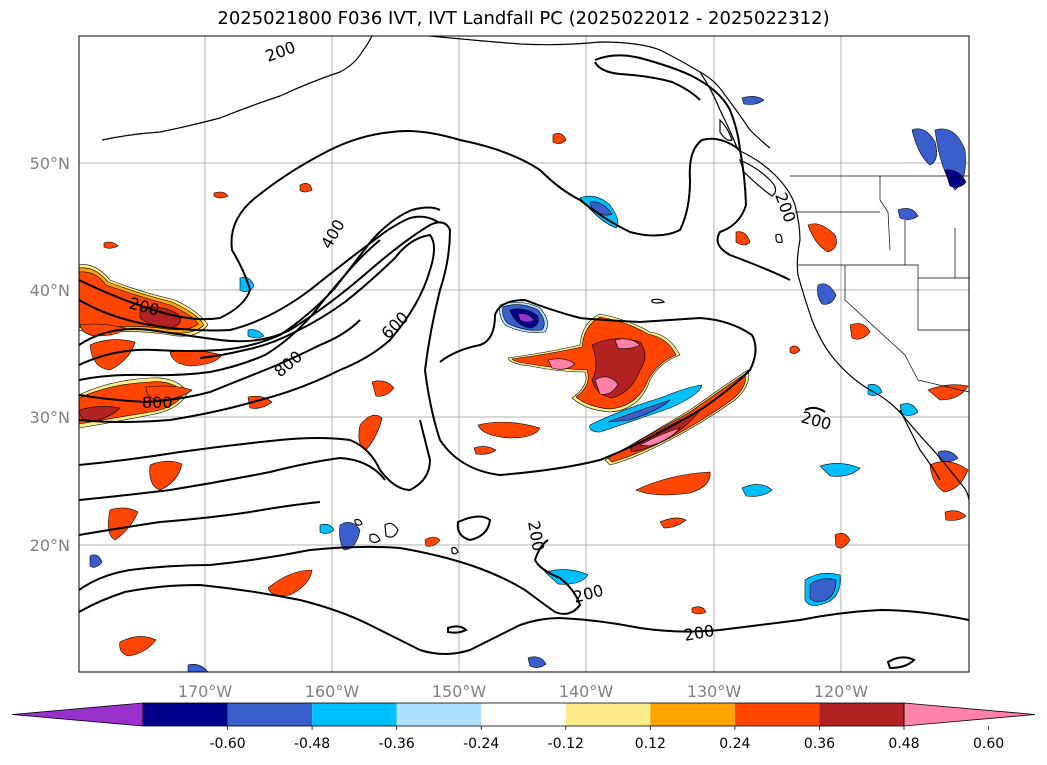 The height and width of the screenshot is (765, 1047). I want to click on colorbar-extend-low, so click(77, 714).